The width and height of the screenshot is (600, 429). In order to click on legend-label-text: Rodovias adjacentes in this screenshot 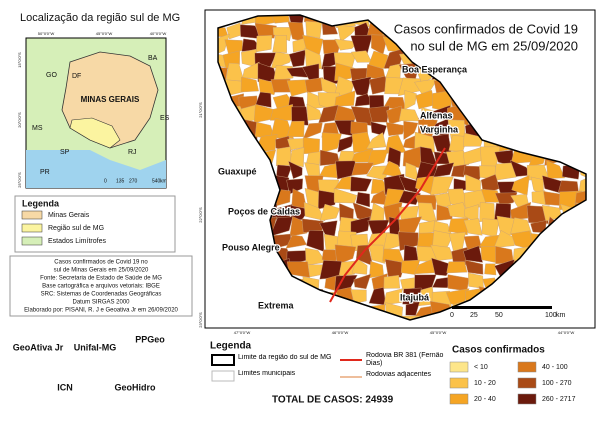, I will do `click(398, 374)`.